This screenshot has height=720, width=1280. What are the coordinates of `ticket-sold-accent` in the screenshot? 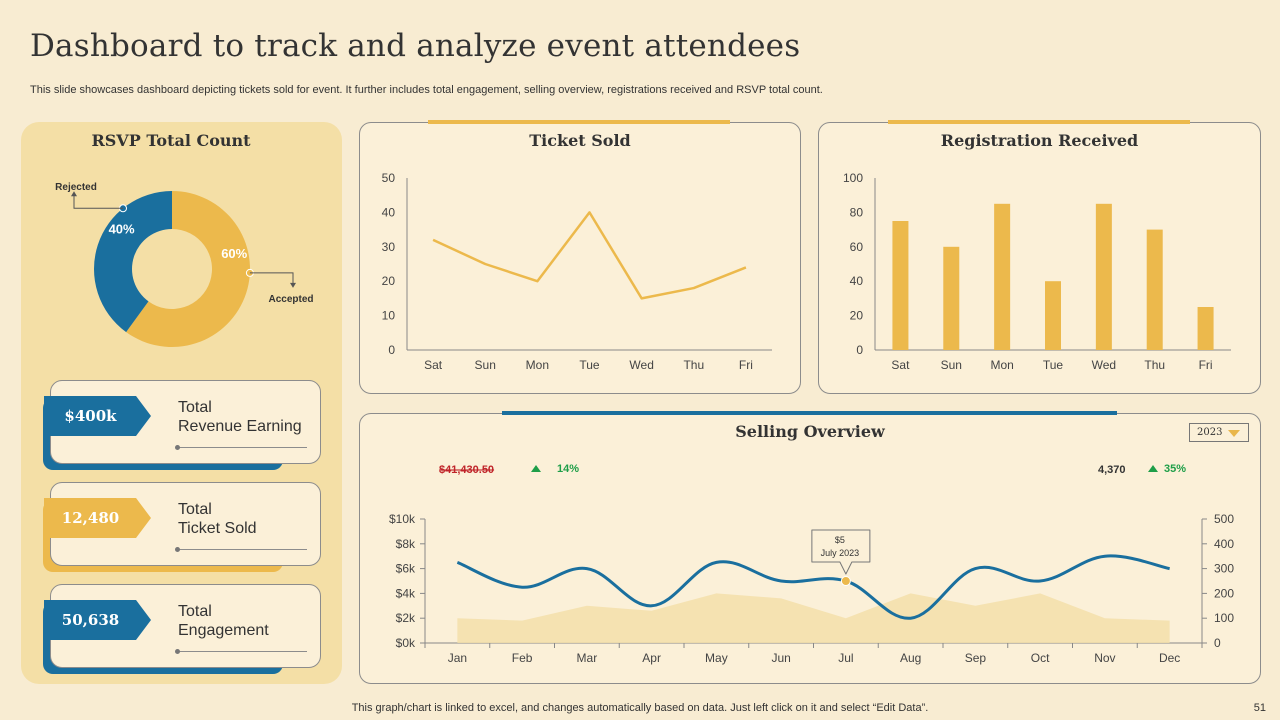 It's located at (579, 122).